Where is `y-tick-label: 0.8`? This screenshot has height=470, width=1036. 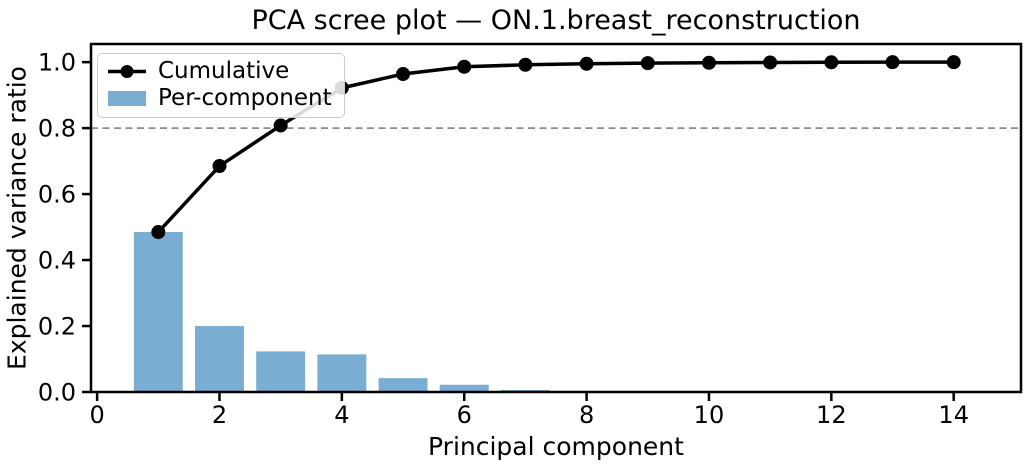
y-tick-label: 0.8 is located at coordinates (57, 129).